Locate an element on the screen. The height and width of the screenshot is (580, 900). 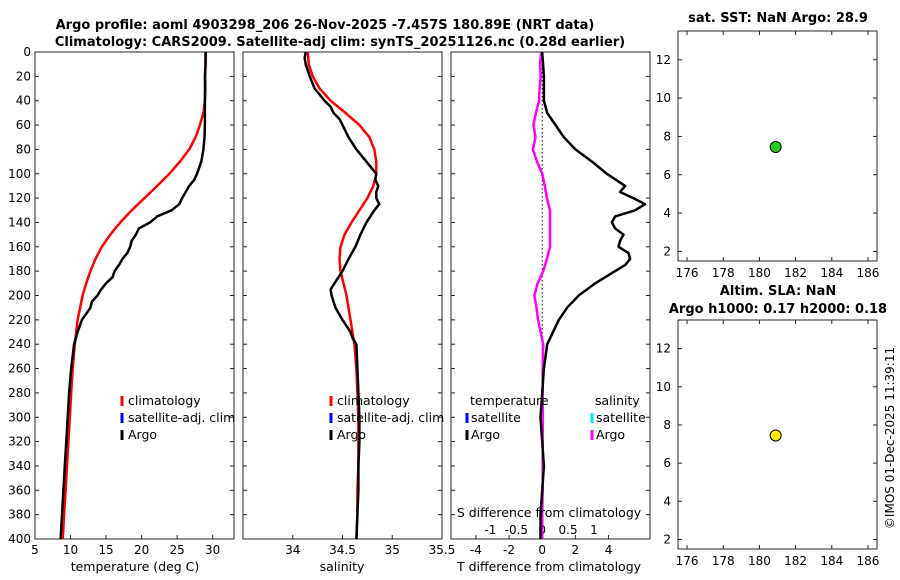
temperature-ytick-label-16: 320 is located at coordinates (19, 442).